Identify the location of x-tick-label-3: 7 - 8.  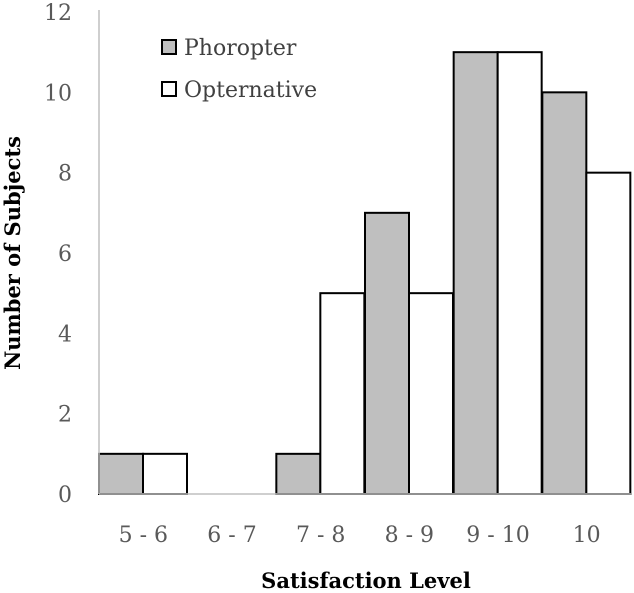
(320, 535).